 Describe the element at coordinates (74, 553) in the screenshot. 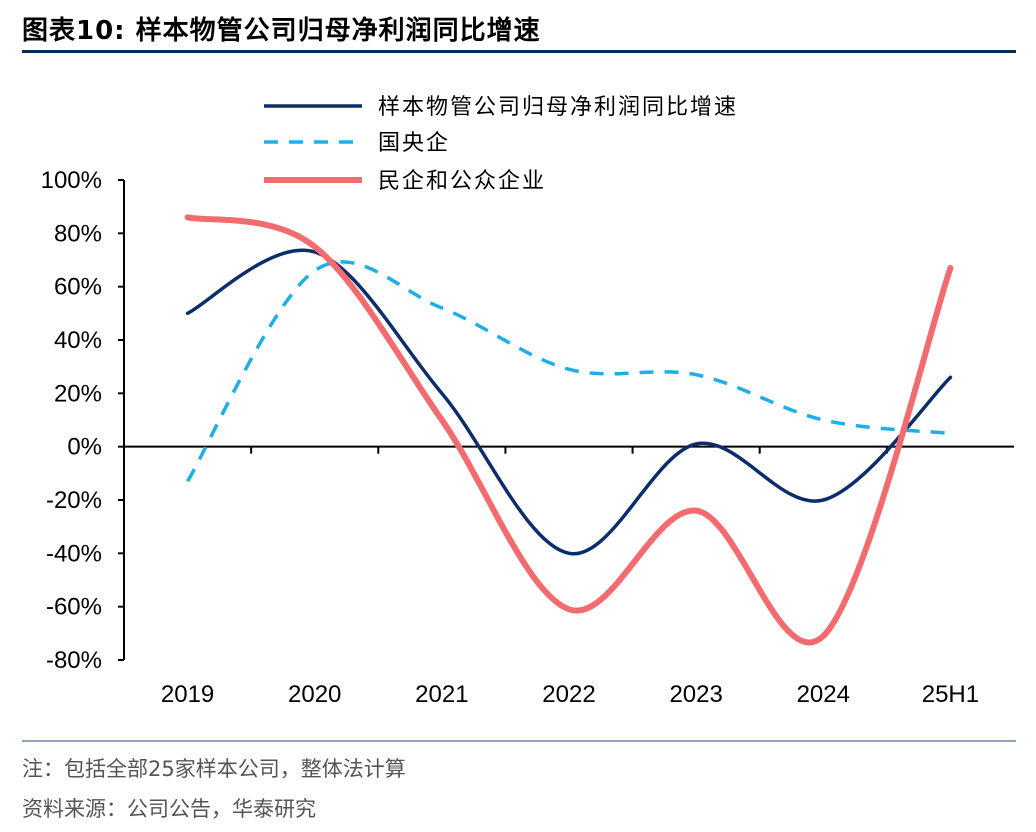

I see `y-tick-label: -40%` at that location.